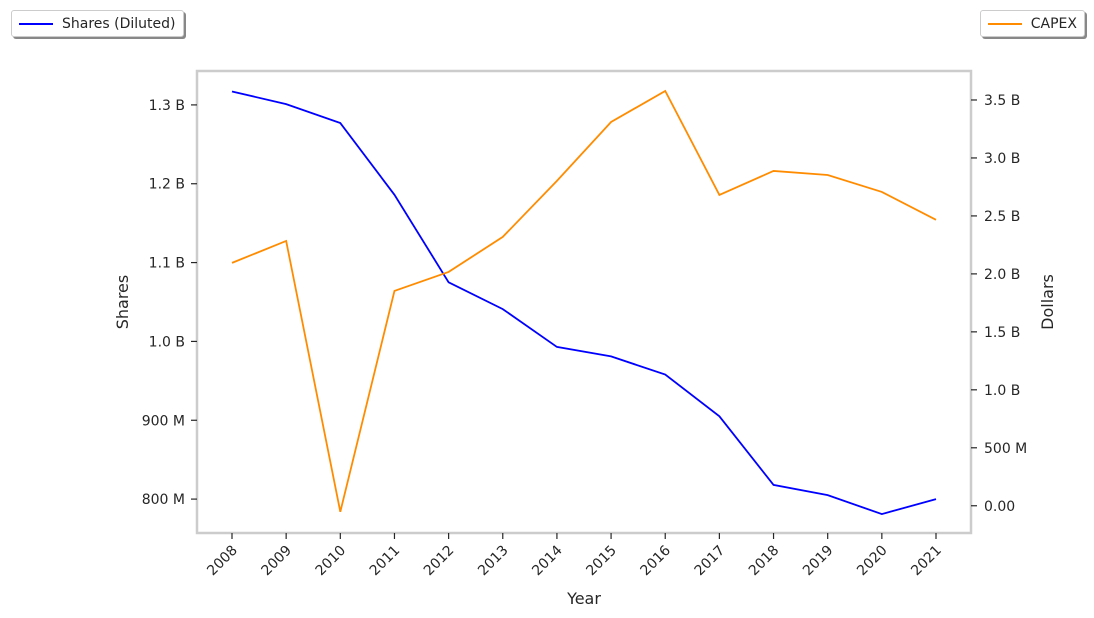 This screenshot has width=1094, height=618. Describe the element at coordinates (999, 507) in the screenshot. I see `right-tick-label: 0.00` at that location.